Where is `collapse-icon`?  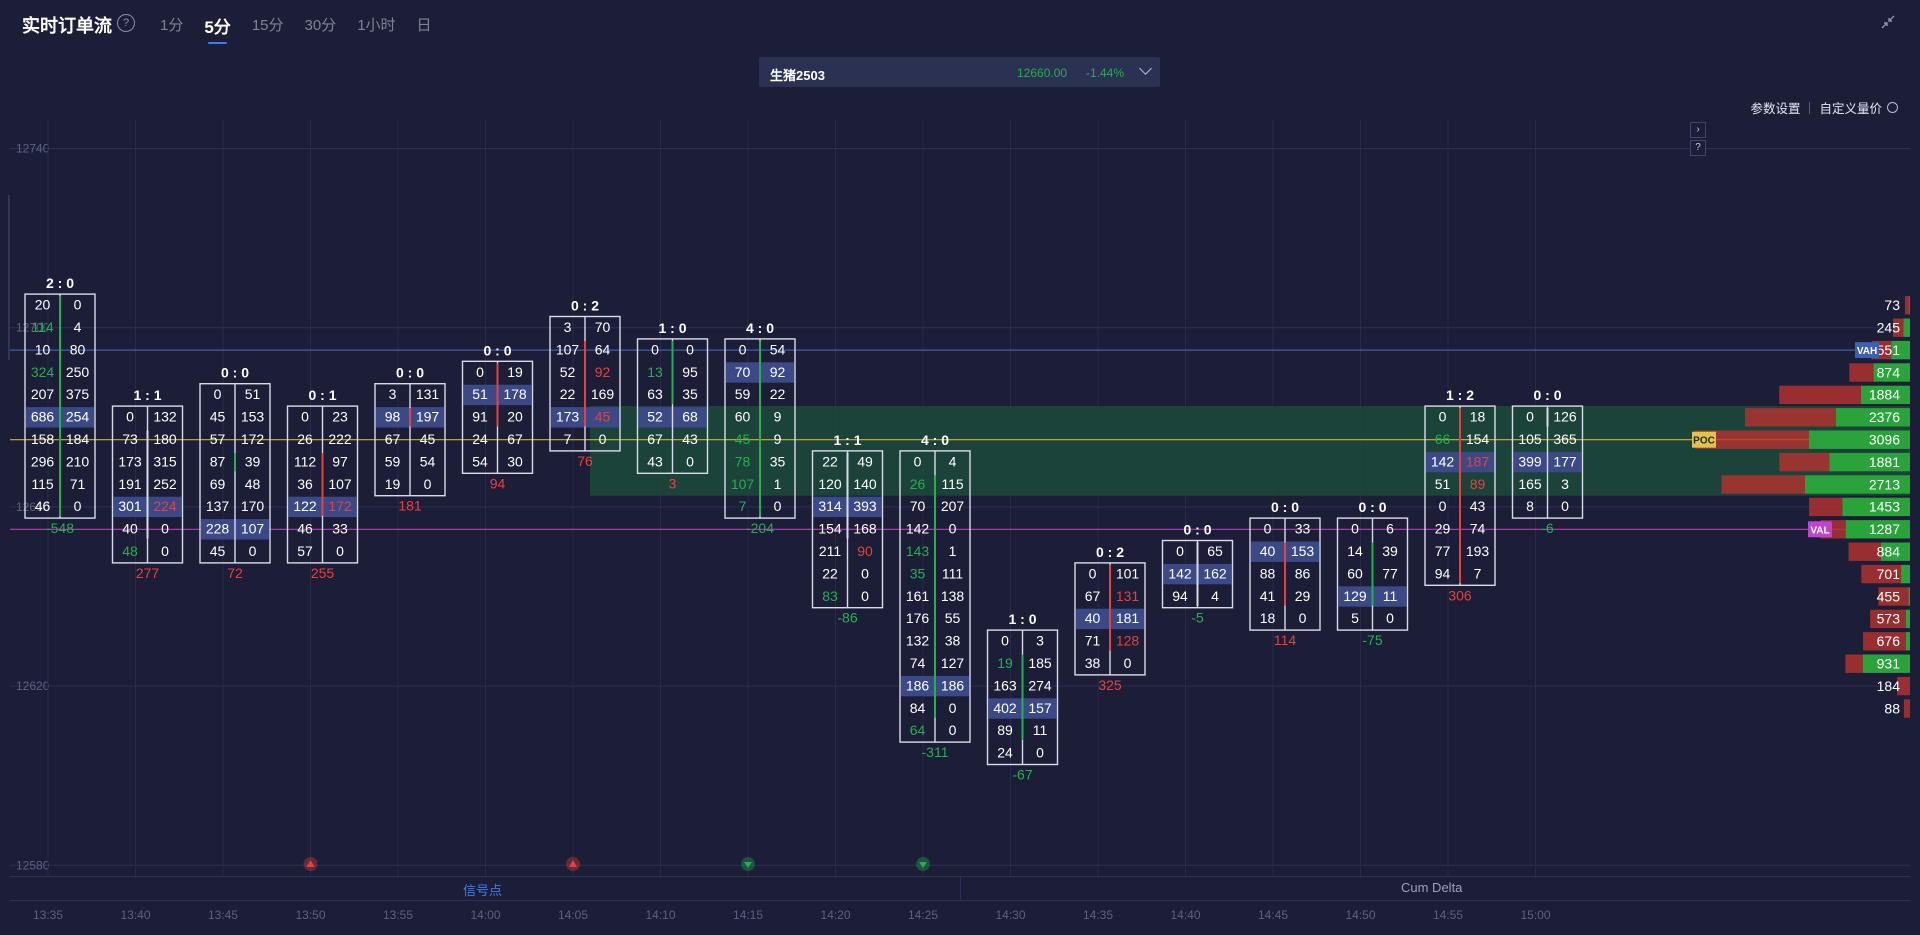
collapse-icon is located at coordinates (1888, 22).